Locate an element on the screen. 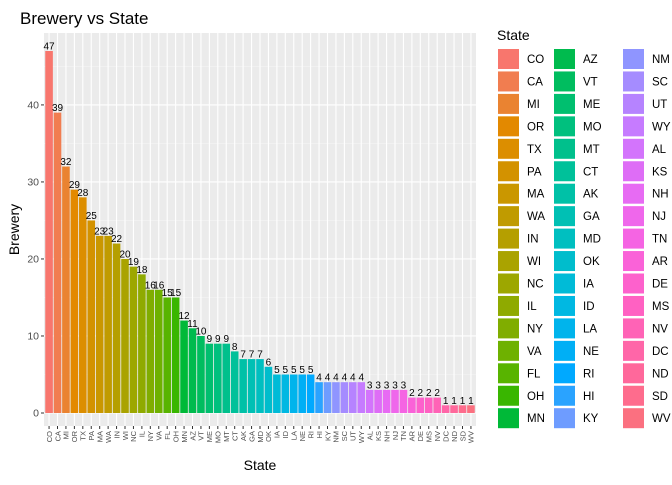 This screenshot has height=485, width=672. legend-item: KY is located at coordinates (576, 418).